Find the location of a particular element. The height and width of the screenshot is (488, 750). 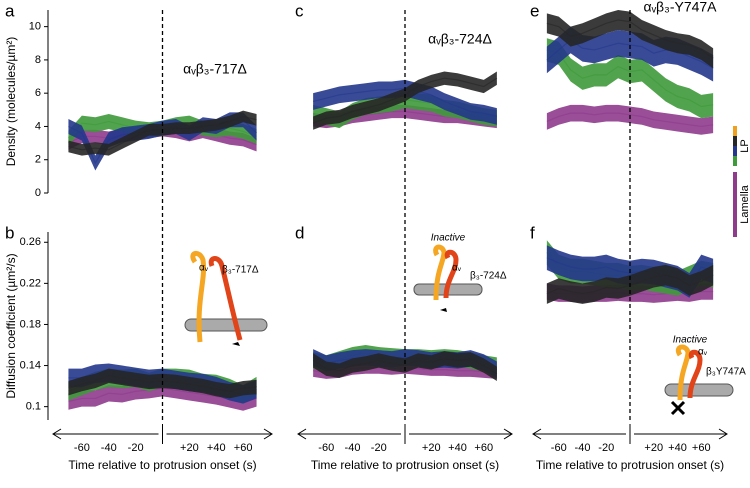

panel-title: αᵥβ₃-Y747A is located at coordinates (680, 7).